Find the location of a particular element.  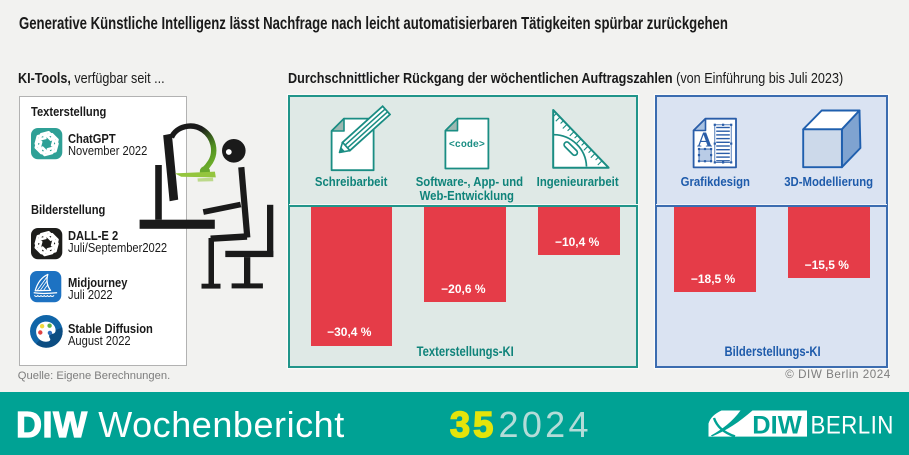

svg-text: <code> is located at coordinates (467, 145).